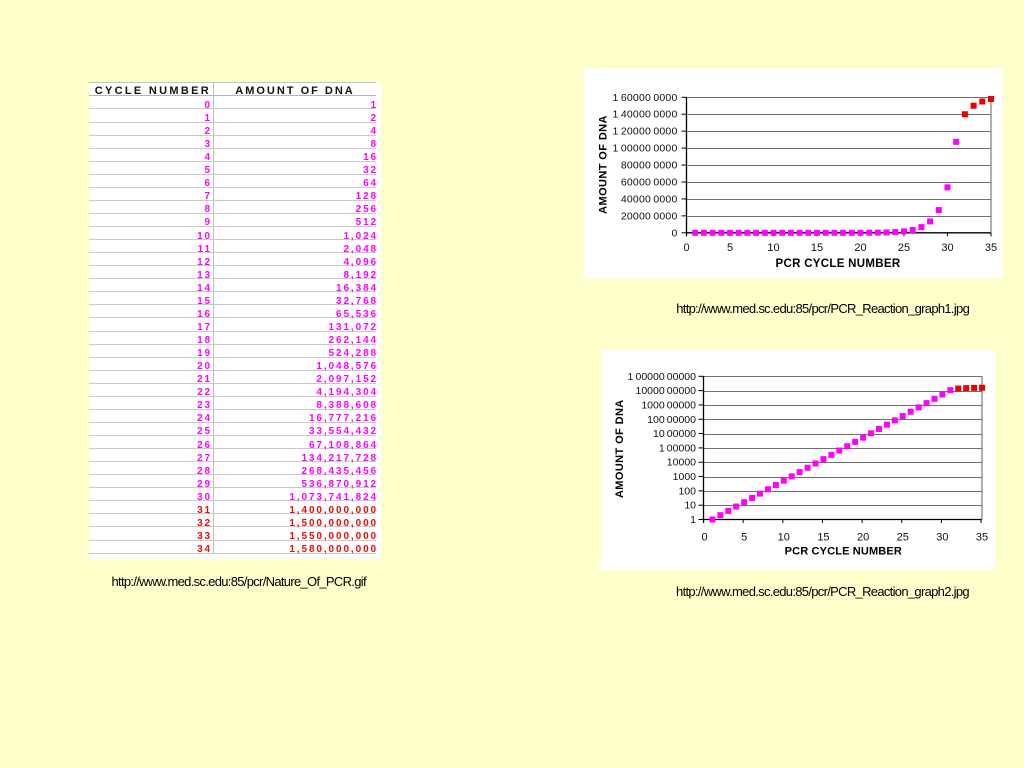  What do you see at coordinates (674, 434) in the screenshot?
I see `svg-text: 10 00000` at bounding box center [674, 434].